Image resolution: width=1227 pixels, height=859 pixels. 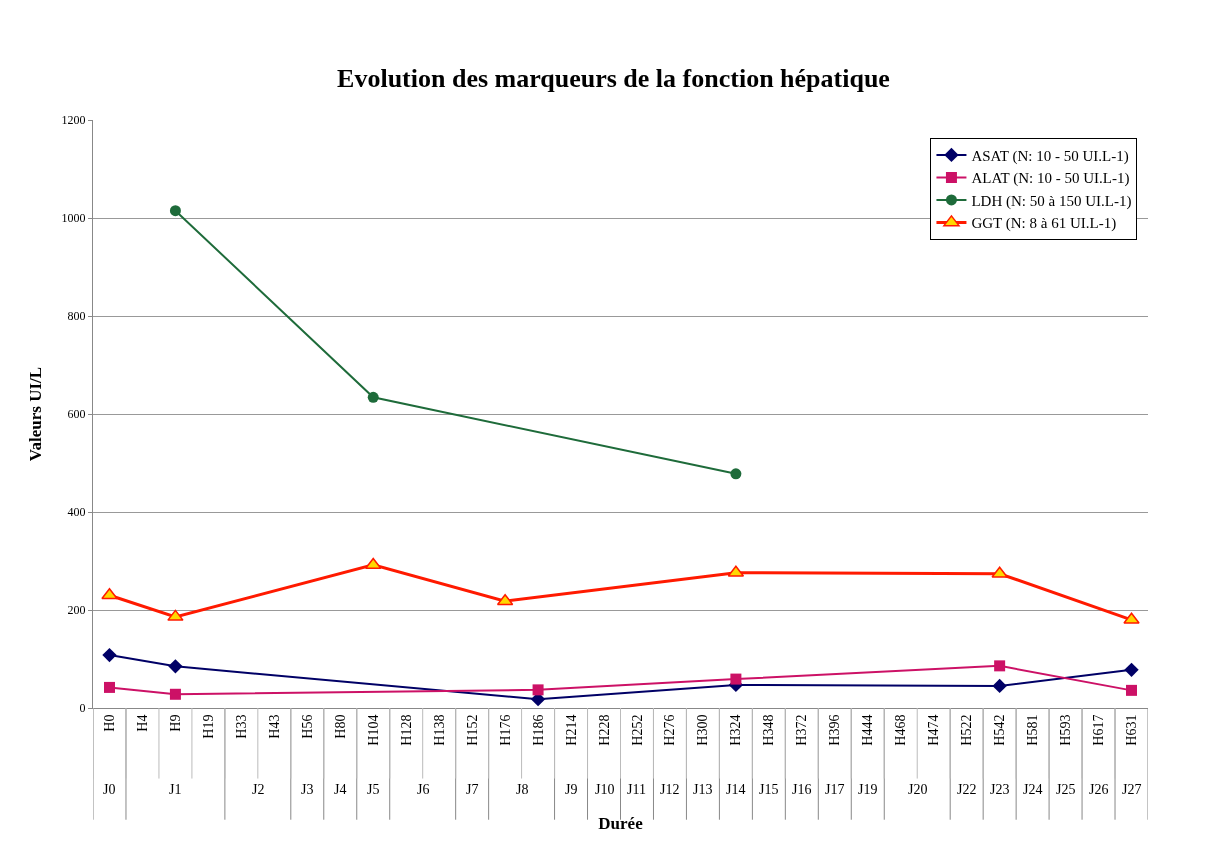 I want to click on text: J5, so click(x=373, y=789).